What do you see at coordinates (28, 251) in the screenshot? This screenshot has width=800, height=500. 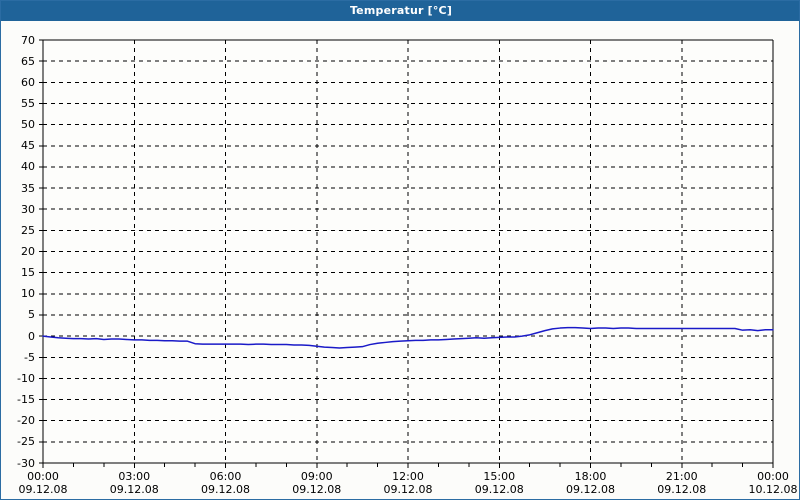 I see `y-axis-tick-label: 20` at bounding box center [28, 251].